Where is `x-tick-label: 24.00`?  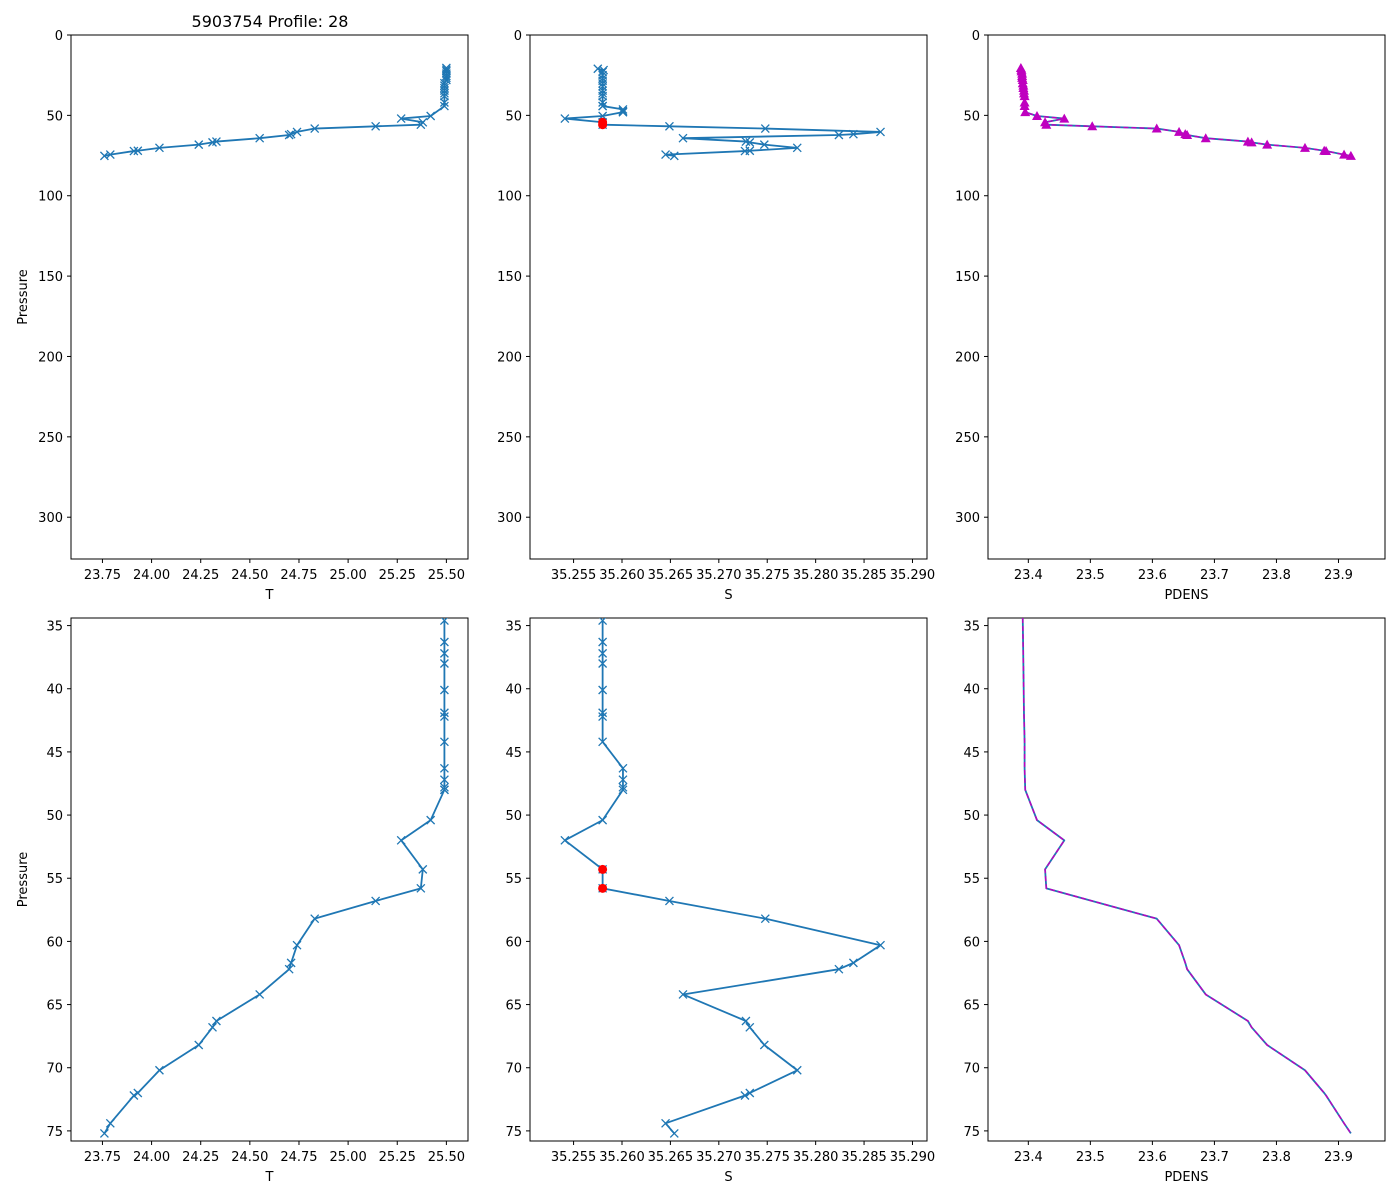 x-tick-label: 24.00 is located at coordinates (151, 1157).